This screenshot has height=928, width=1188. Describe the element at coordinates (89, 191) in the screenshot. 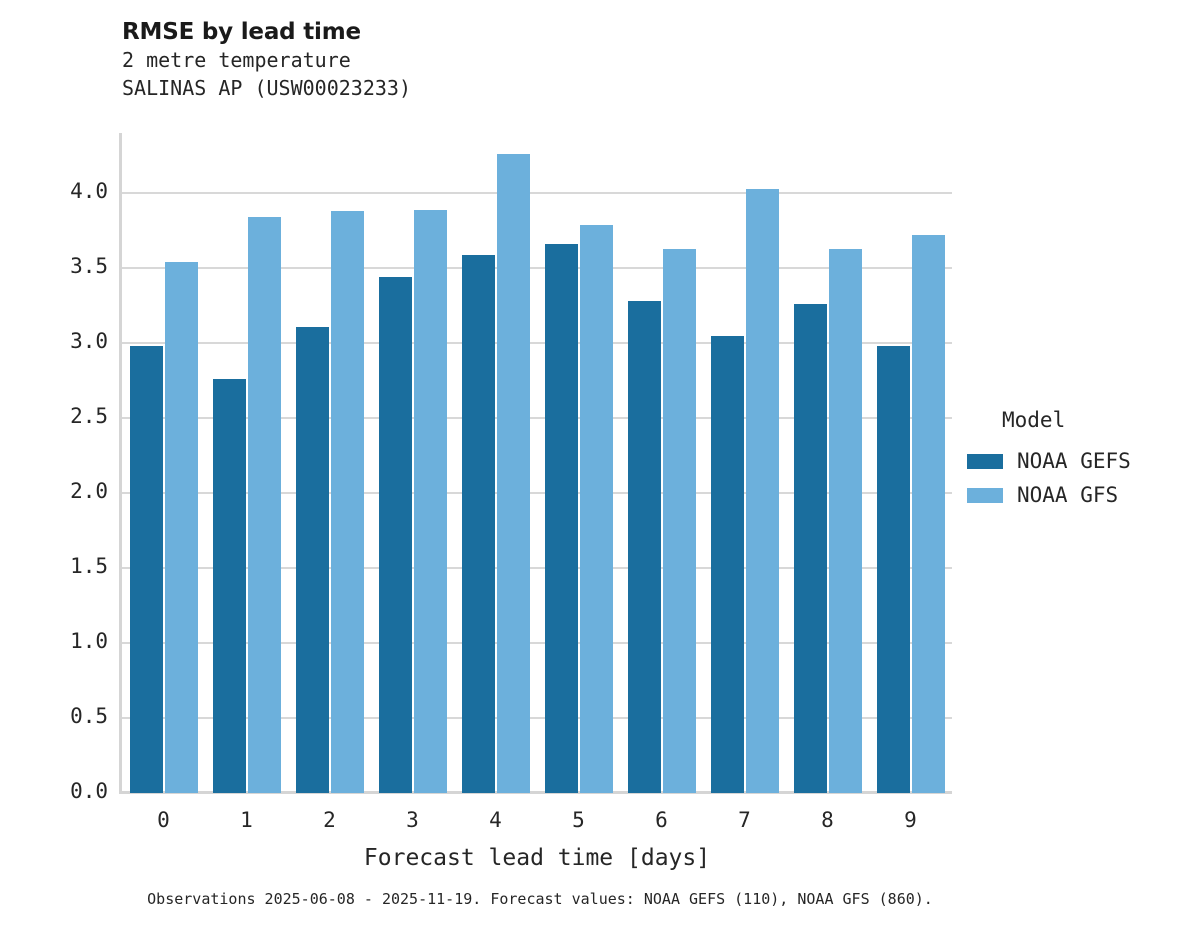

I see `y-axis-tick-label: 4.0` at that location.